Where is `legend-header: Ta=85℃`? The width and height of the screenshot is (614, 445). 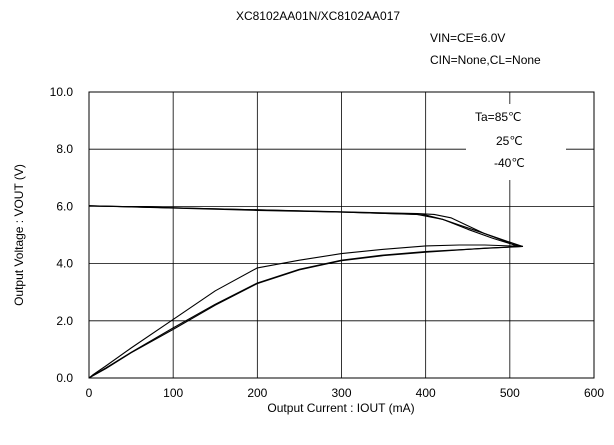
legend-header: Ta=85℃ is located at coordinates (498, 117).